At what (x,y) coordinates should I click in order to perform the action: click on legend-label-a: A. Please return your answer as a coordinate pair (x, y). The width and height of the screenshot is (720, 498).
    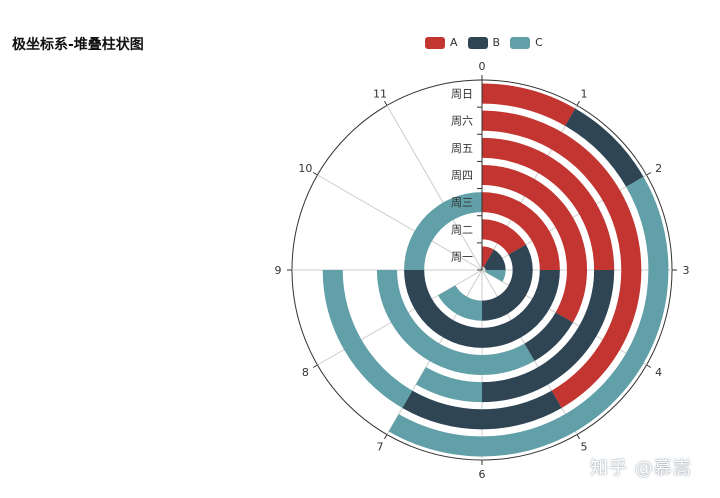
    Looking at the image, I should click on (454, 42).